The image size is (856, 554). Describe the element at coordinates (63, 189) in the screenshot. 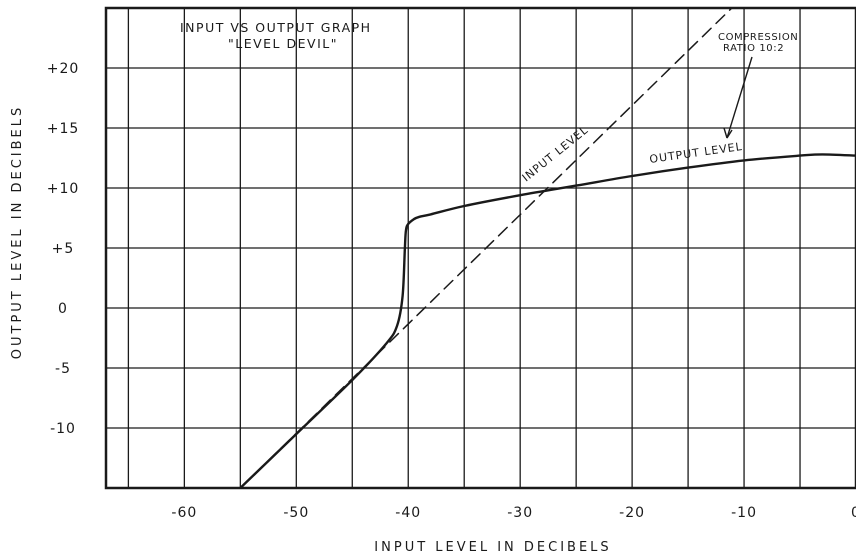

I see `y-tick-label: +10` at that location.